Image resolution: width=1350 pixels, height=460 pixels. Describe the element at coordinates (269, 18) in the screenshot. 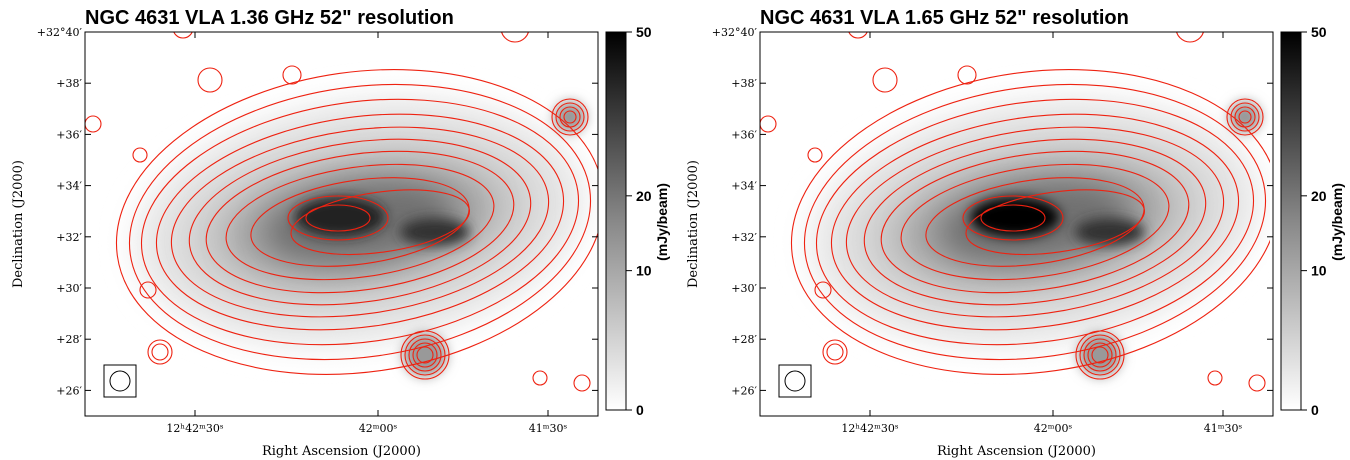

I see `panel-title: NGC 4631 VLA 1.36 GHz 52" resolution` at that location.